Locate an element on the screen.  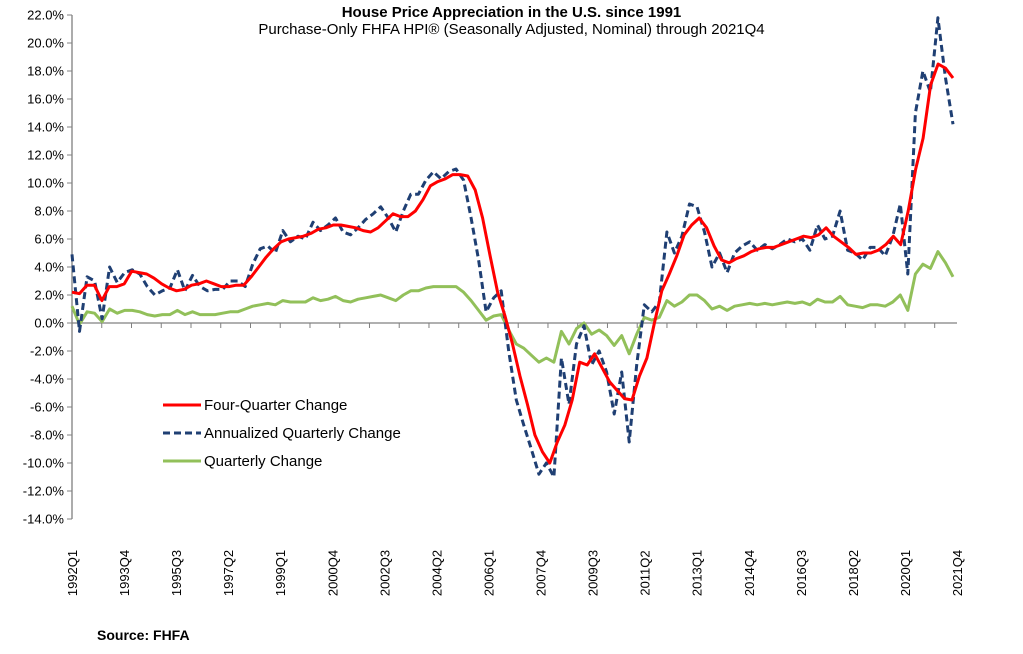
y-tick-label: -14.0% is located at coordinates (44, 519).